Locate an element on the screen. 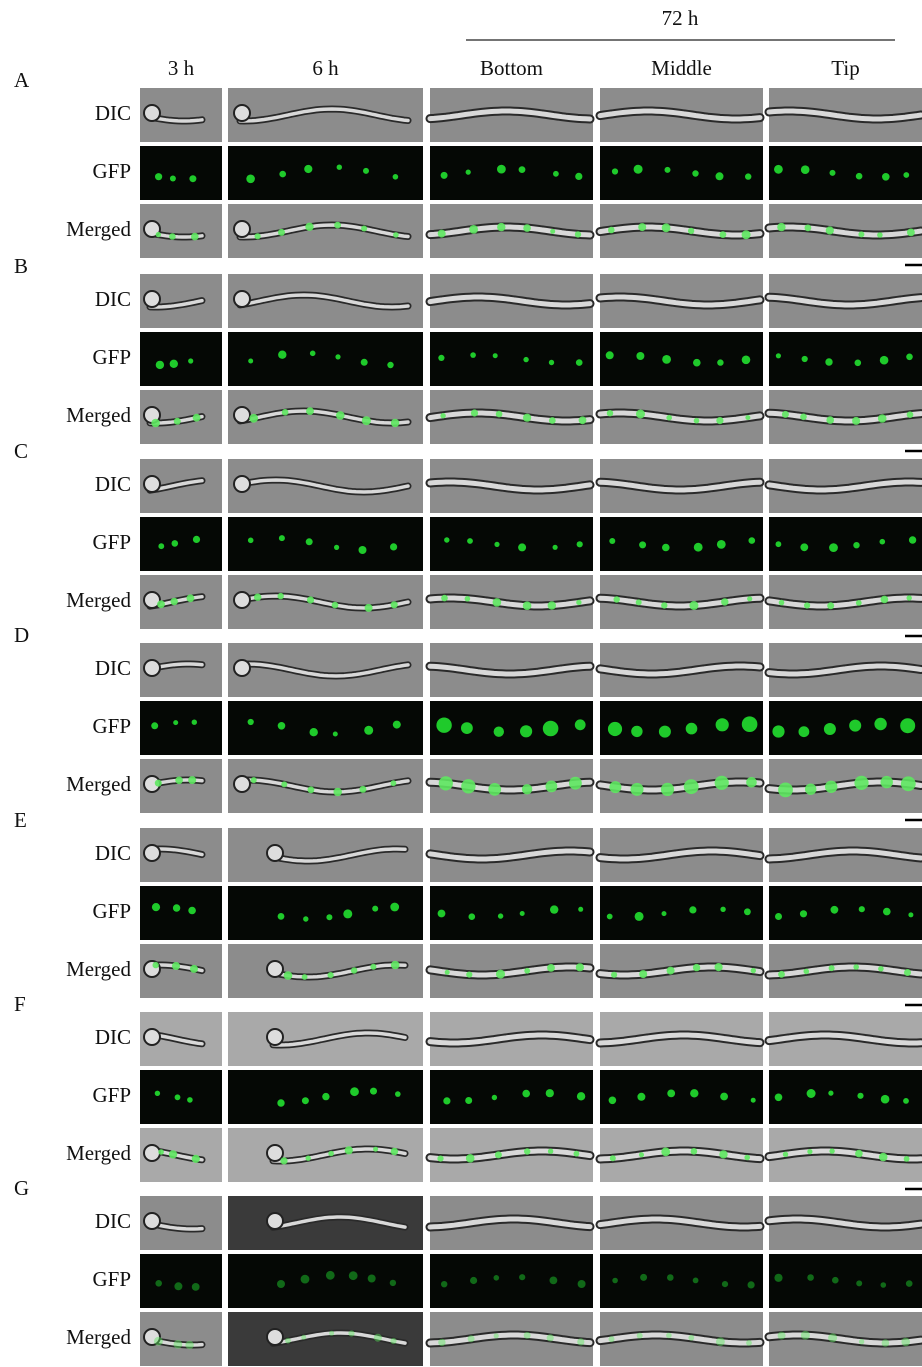  group-label: 72 h is located at coordinates (680, 18).